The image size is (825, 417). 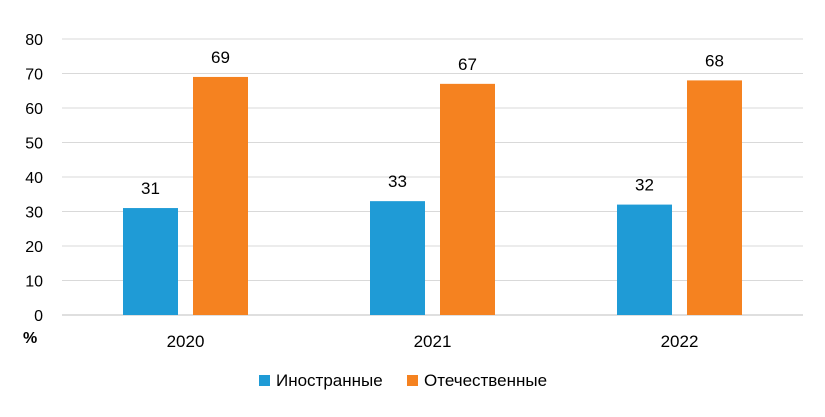 What do you see at coordinates (186, 341) in the screenshot?
I see `x-tick-label-2020: 2020` at bounding box center [186, 341].